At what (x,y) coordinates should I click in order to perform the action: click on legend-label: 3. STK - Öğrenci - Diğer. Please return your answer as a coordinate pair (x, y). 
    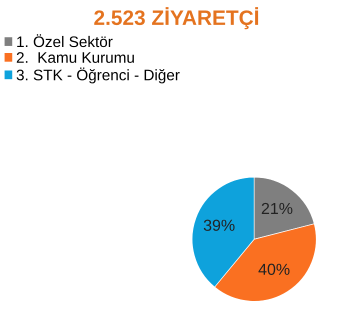
    Looking at the image, I should click on (98, 75).